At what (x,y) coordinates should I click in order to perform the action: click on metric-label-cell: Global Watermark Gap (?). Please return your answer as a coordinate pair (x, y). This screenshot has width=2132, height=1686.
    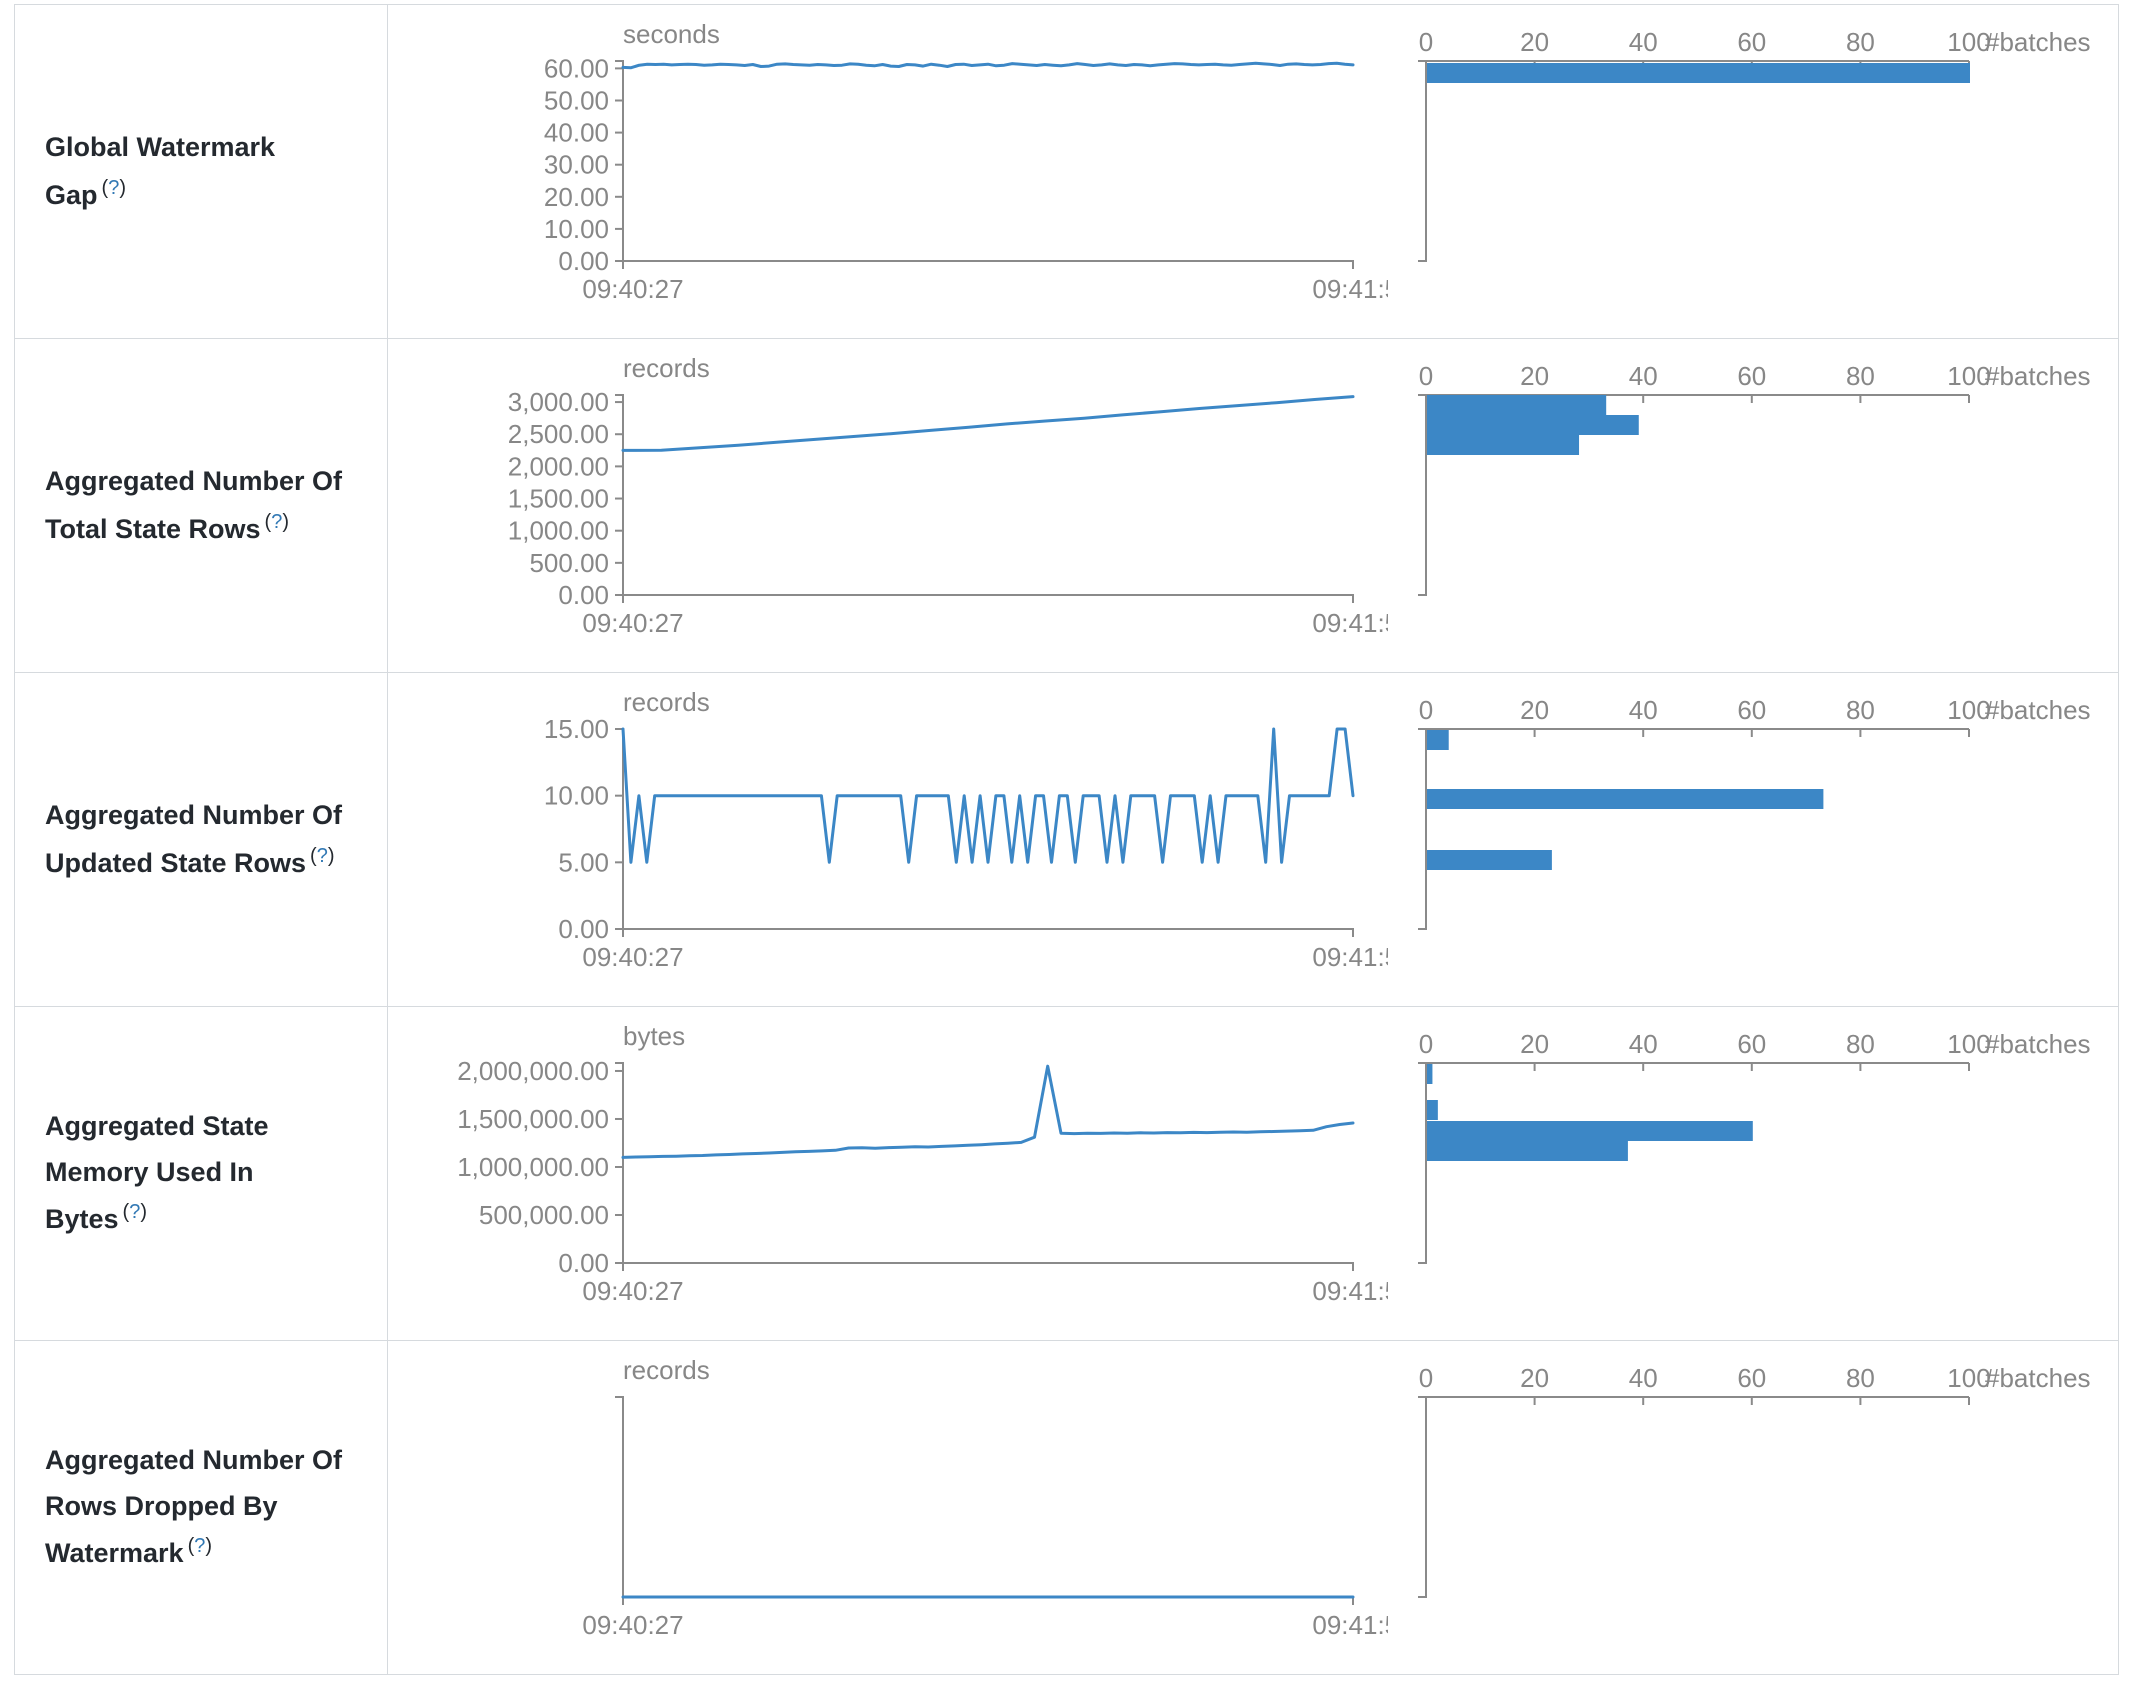
    Looking at the image, I should click on (201, 171).